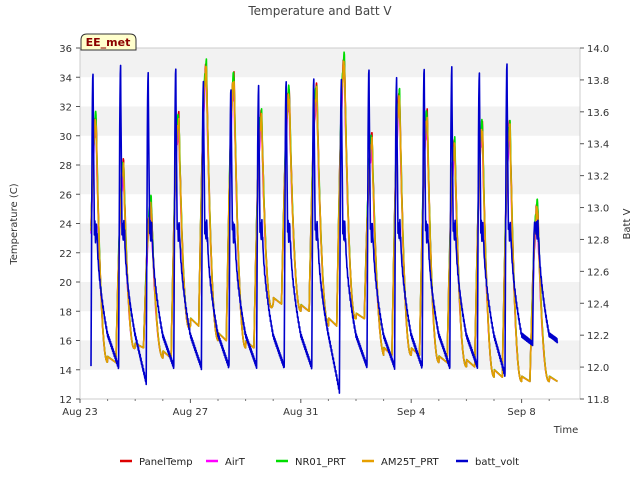  What do you see at coordinates (521, 412) in the screenshot?
I see `x-tick-label: Sep 8` at bounding box center [521, 412].